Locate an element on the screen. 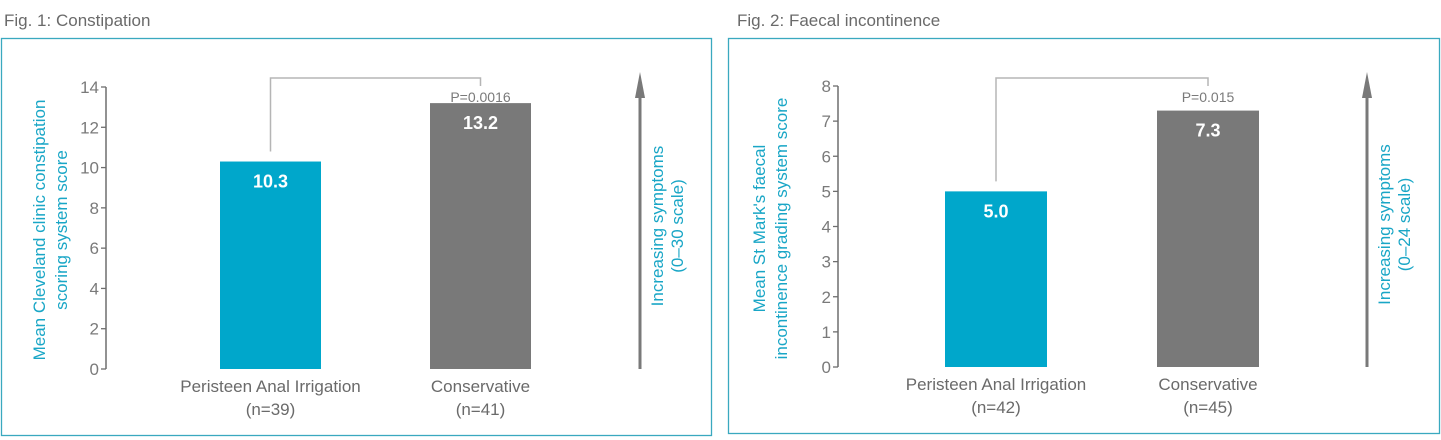  y-tick-label: 3 is located at coordinates (826, 262).